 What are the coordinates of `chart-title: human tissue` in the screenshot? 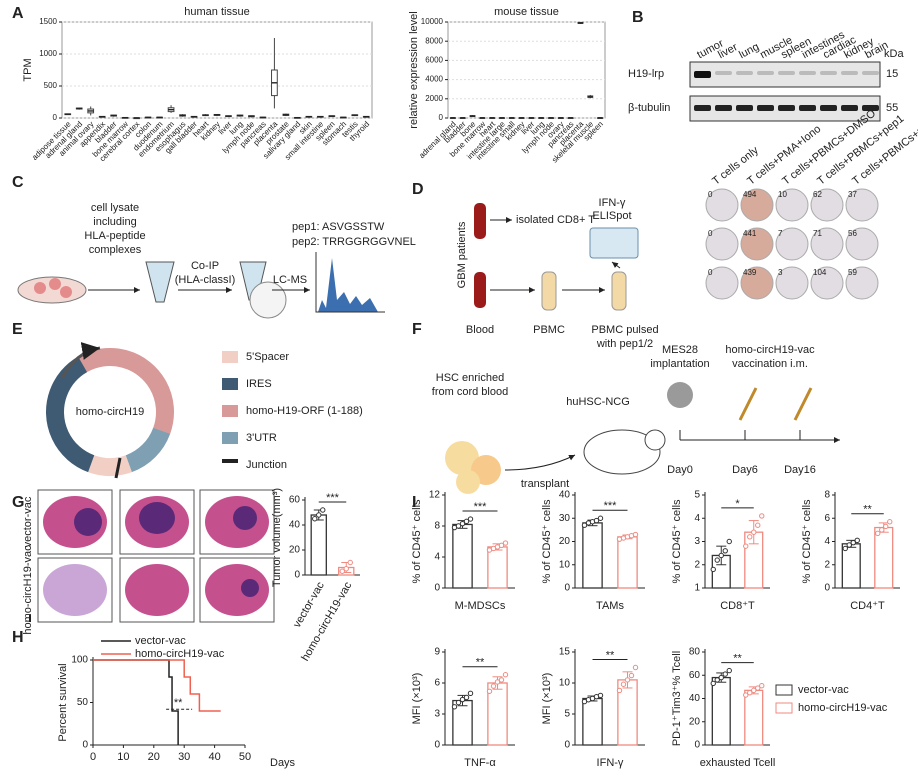 It's located at (216, 12).